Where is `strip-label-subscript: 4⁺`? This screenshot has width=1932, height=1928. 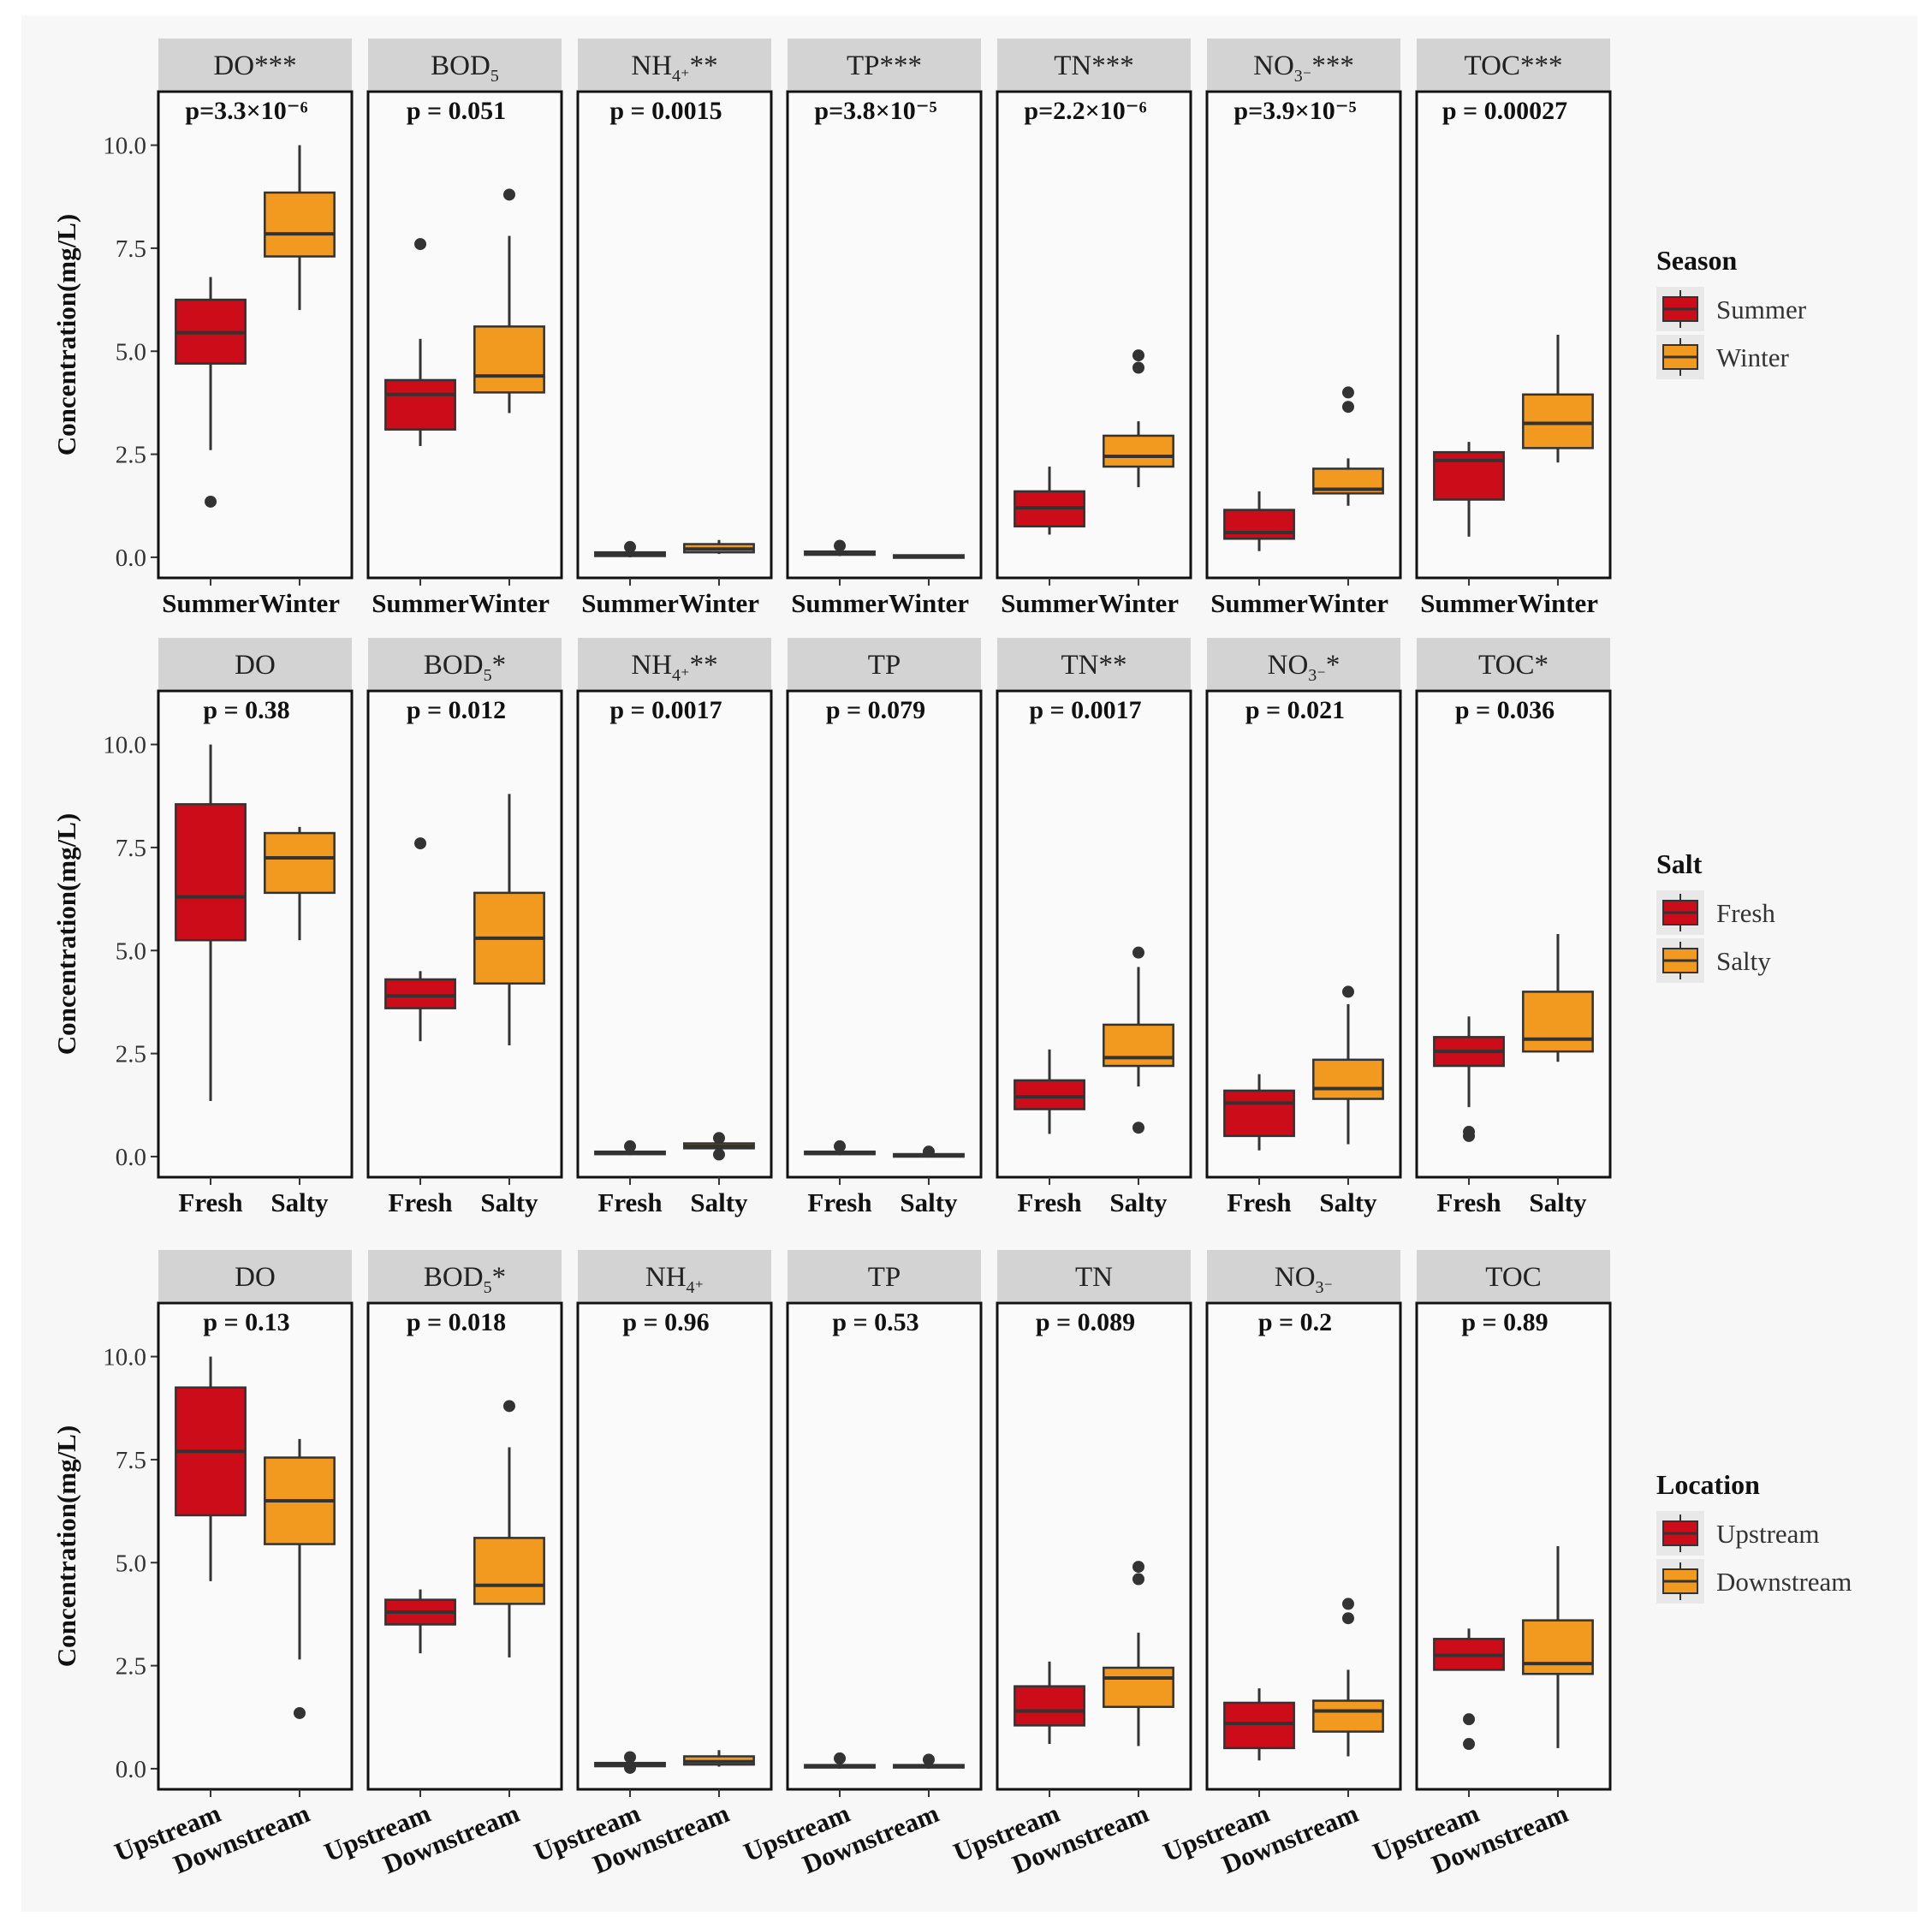
strip-label-subscript: 4⁺ is located at coordinates (695, 1287).